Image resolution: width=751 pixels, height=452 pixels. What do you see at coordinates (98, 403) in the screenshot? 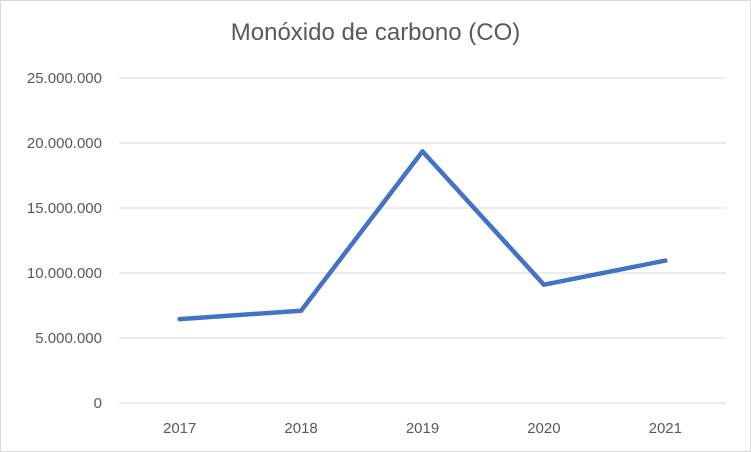
I see `y-tick-label: 0` at bounding box center [98, 403].